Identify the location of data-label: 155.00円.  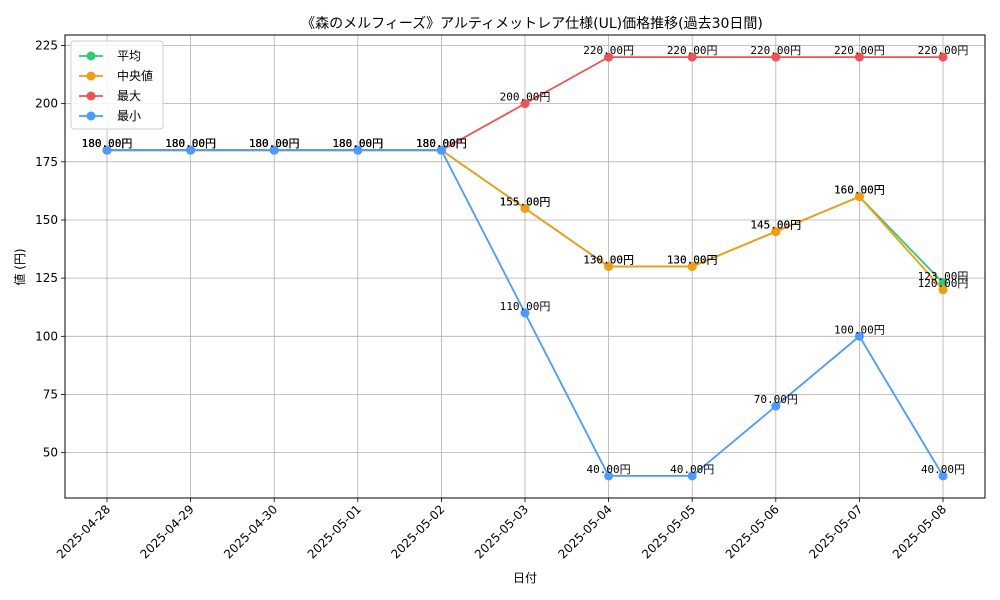
(525, 201).